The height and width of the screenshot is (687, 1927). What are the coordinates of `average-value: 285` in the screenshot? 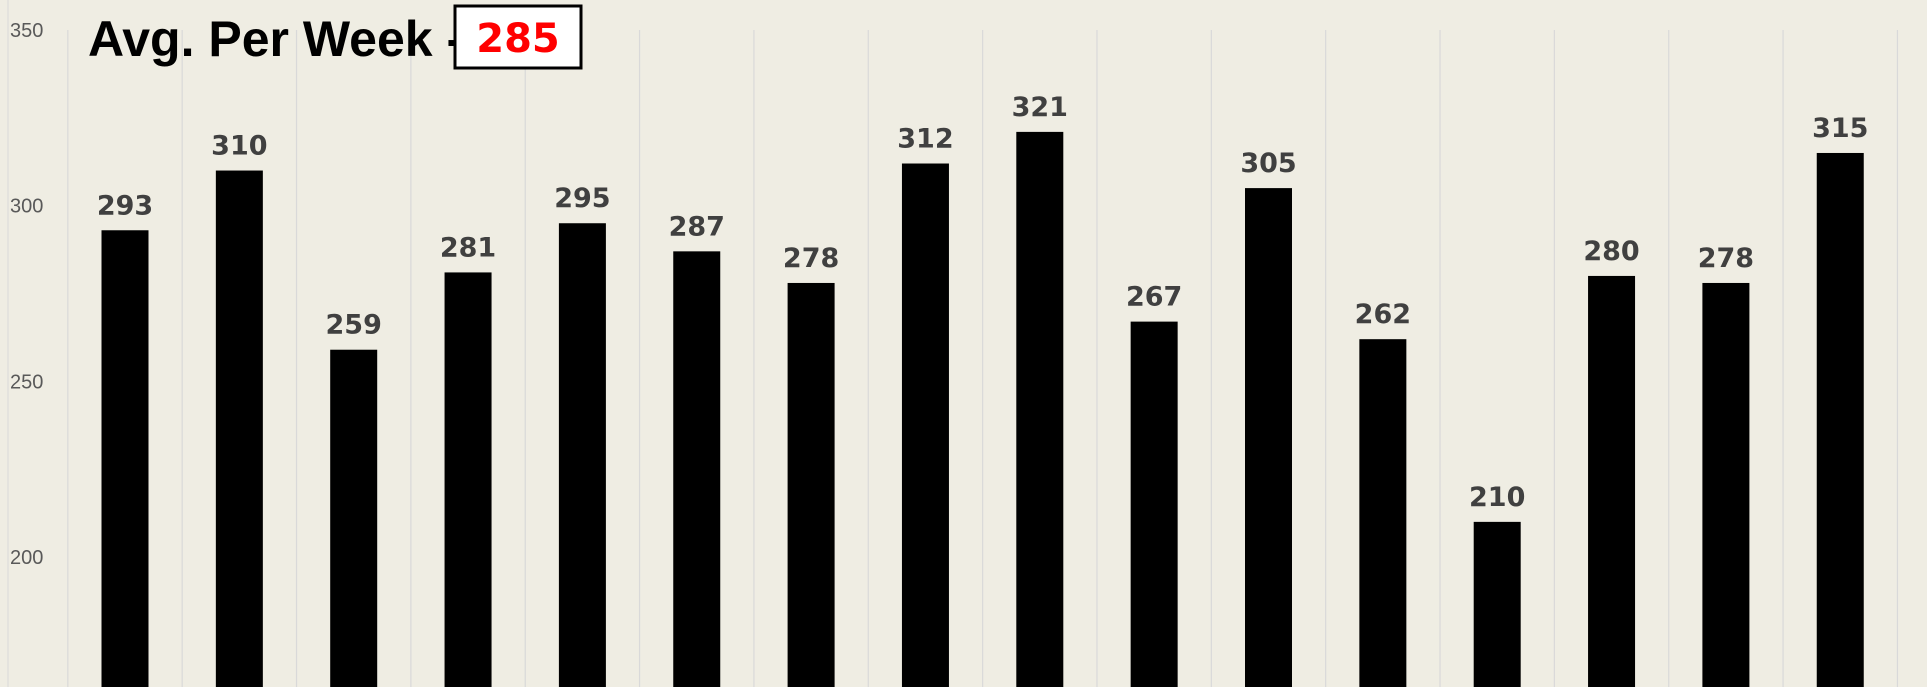 It's located at (518, 39).